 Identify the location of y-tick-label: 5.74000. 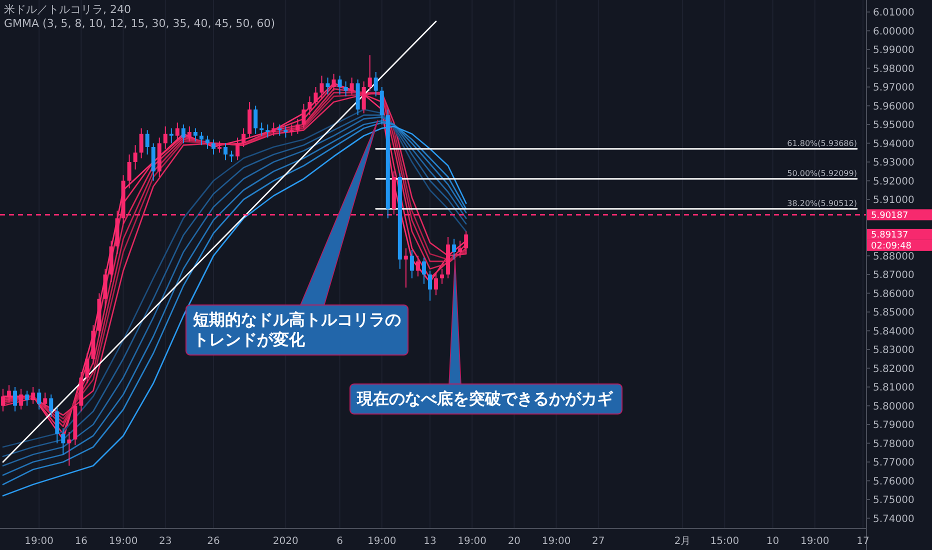
(893, 519).